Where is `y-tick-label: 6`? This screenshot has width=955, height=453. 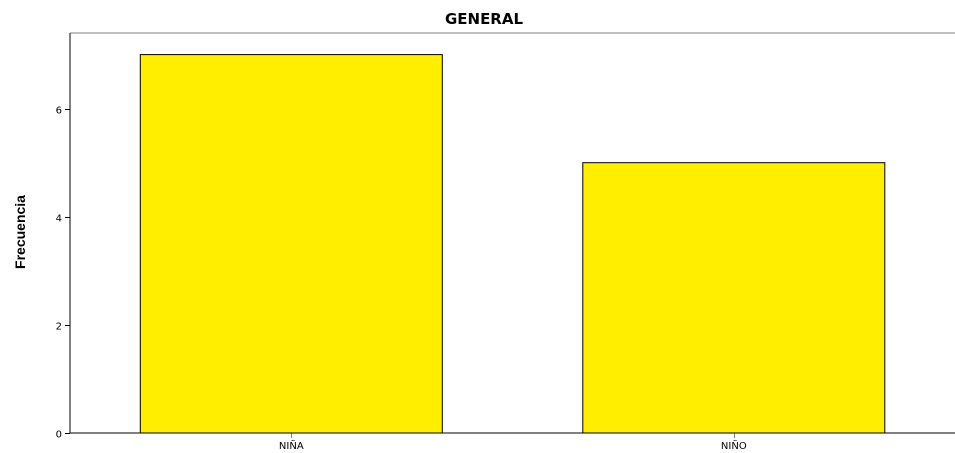
y-tick-label: 6 is located at coordinates (59, 111).